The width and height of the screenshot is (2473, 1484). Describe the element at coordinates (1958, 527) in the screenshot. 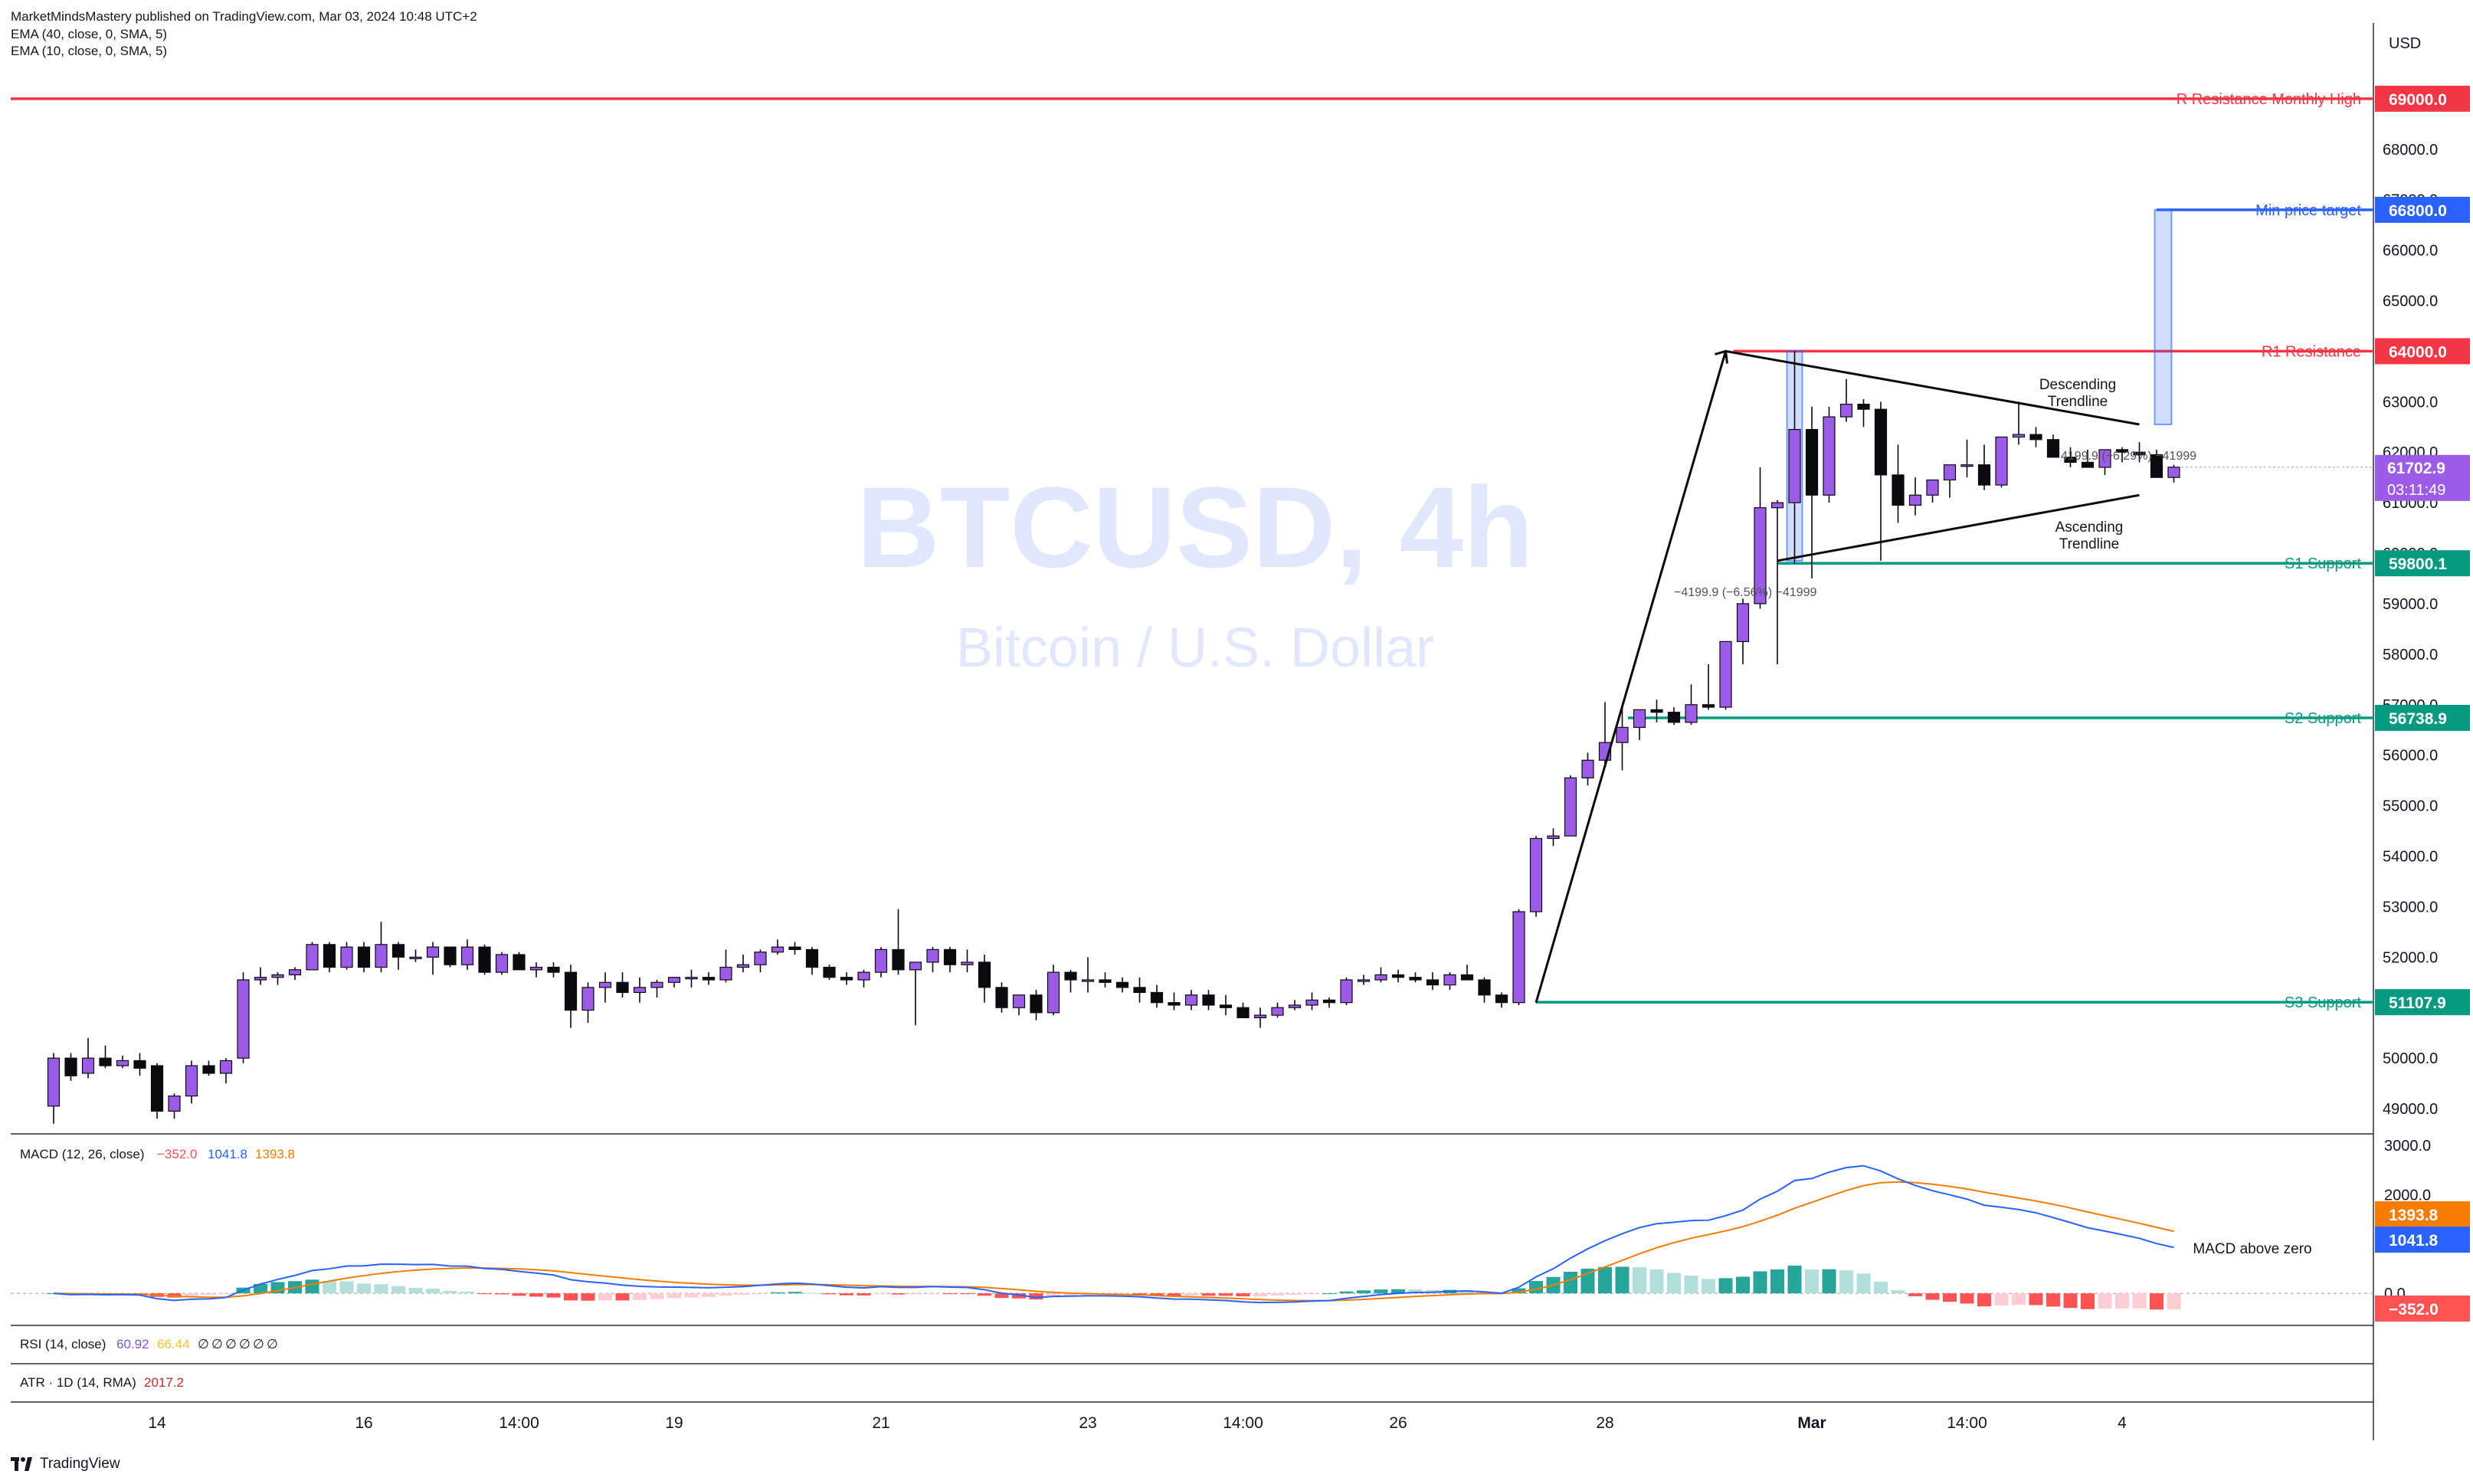

I see `ascending-trendline` at that location.